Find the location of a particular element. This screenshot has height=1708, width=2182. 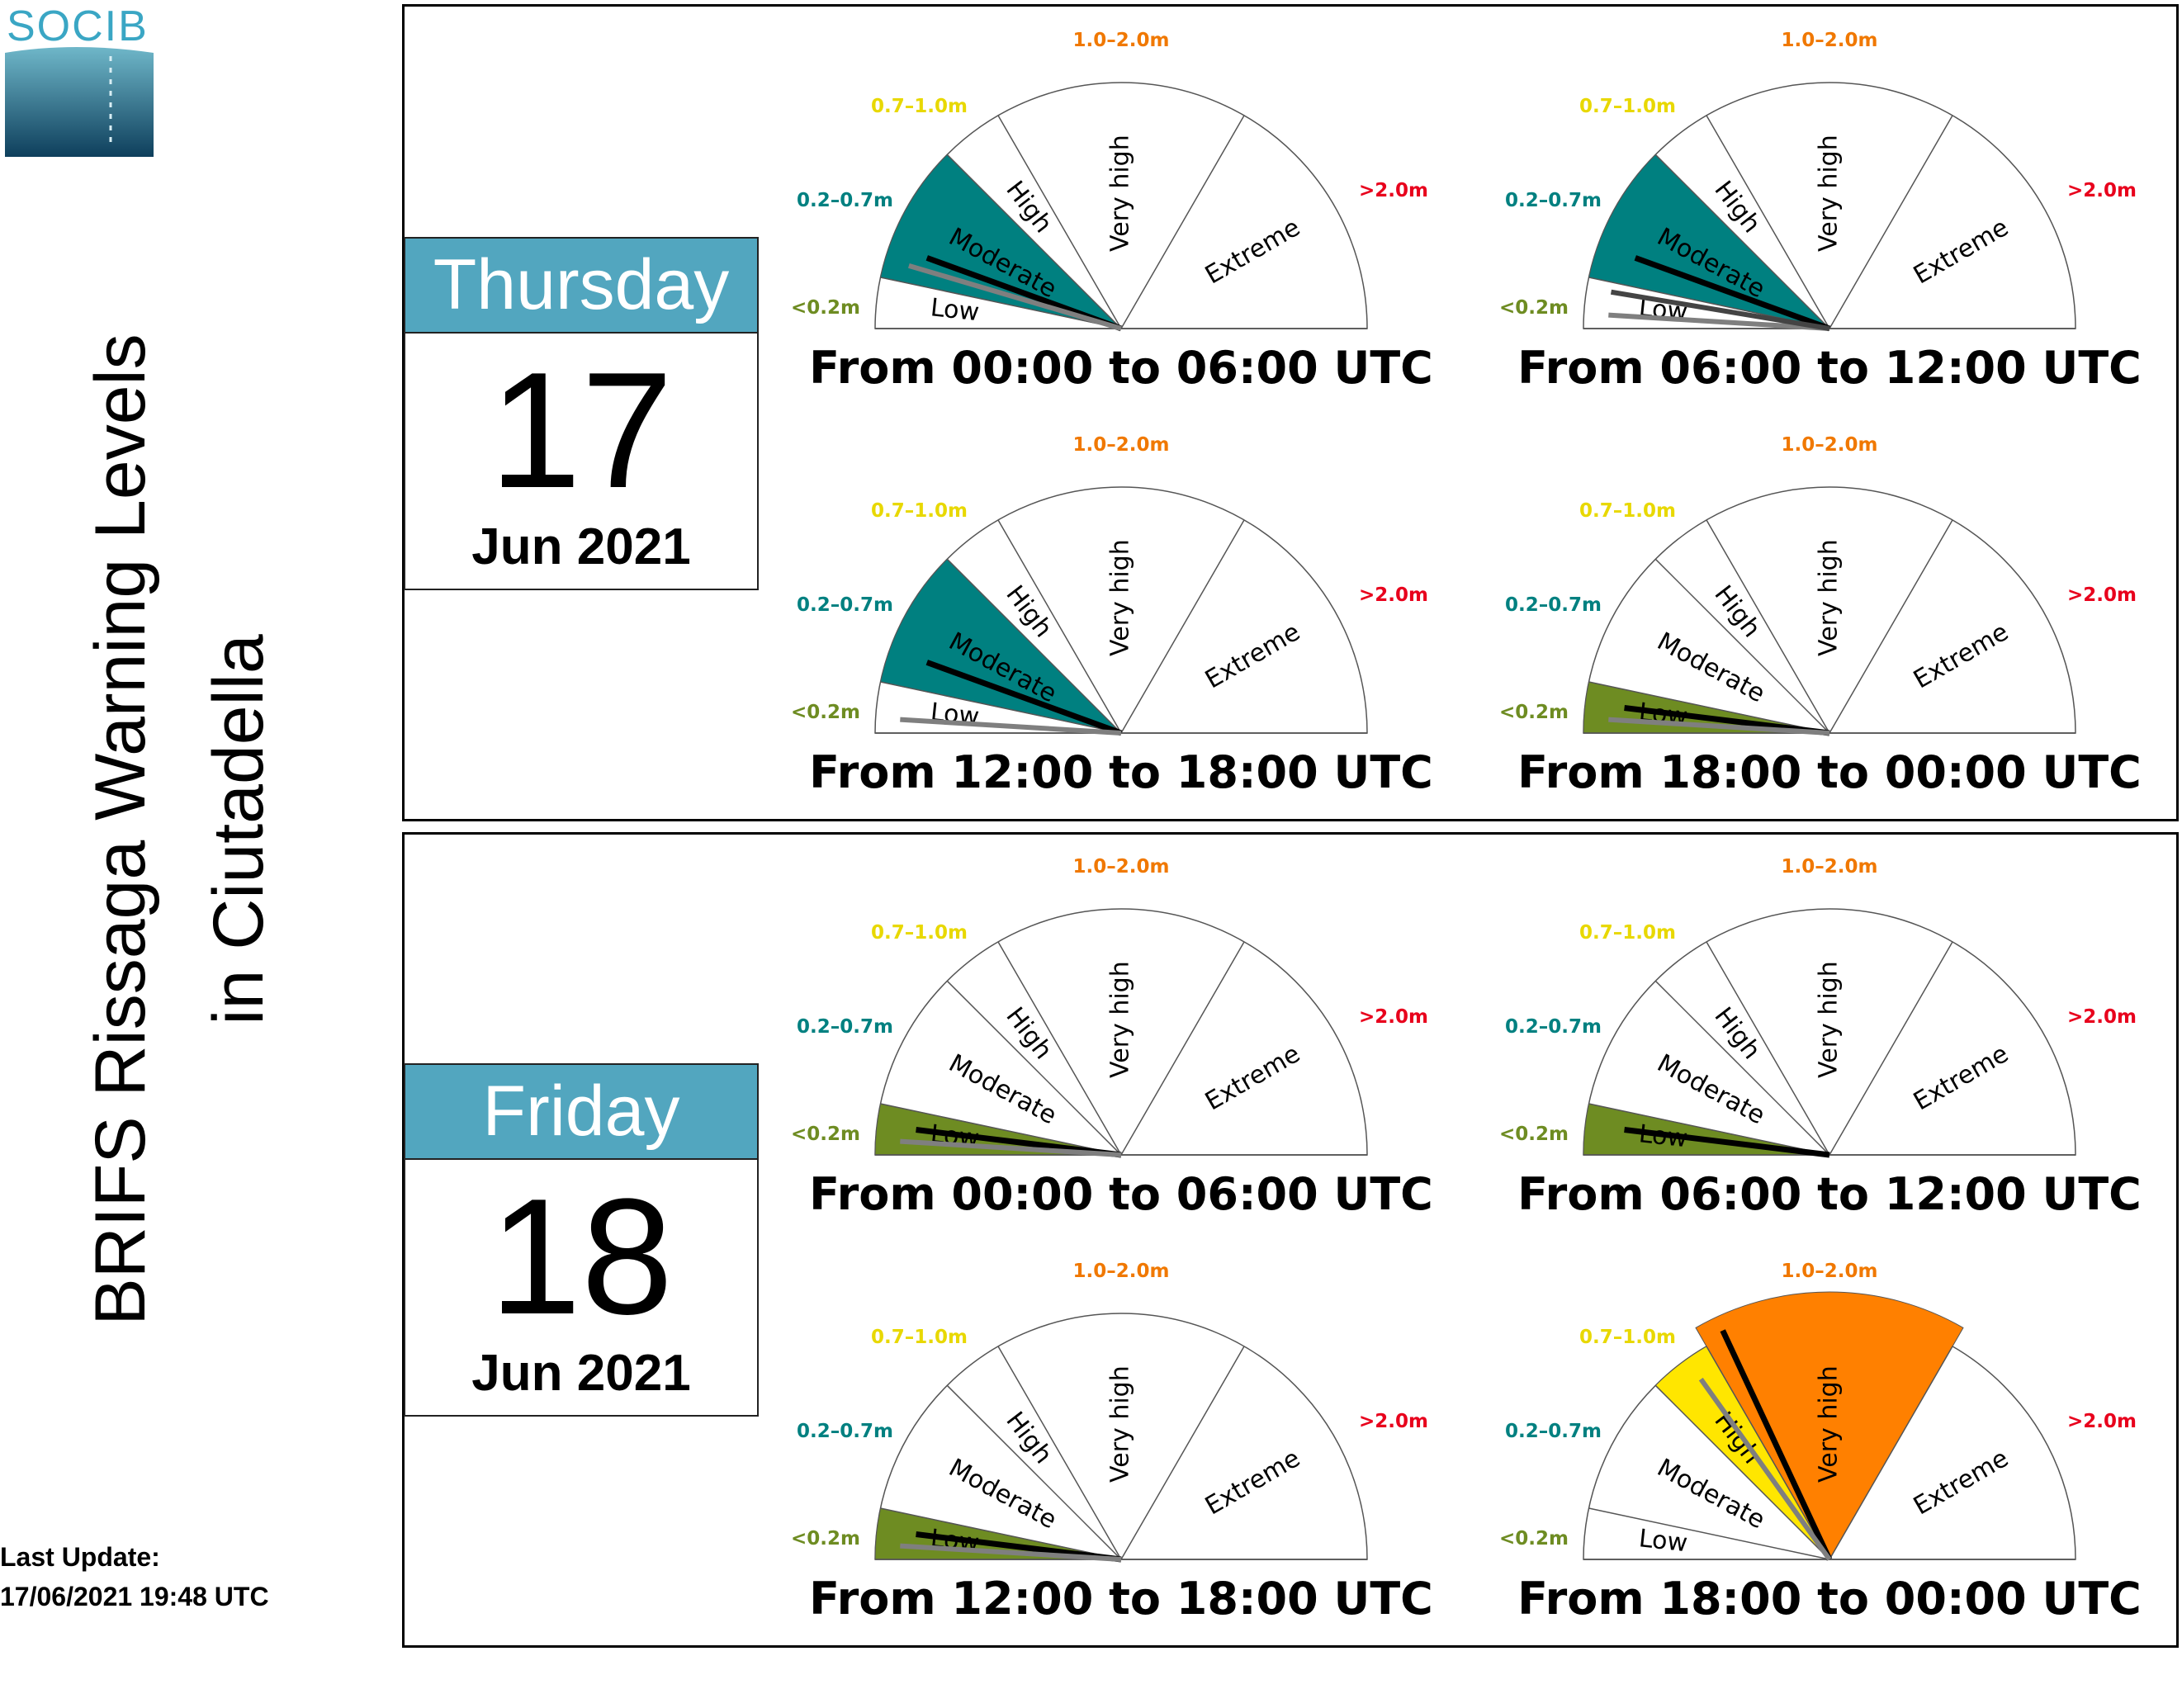

month-year: Jun 2021 is located at coordinates (581, 546).